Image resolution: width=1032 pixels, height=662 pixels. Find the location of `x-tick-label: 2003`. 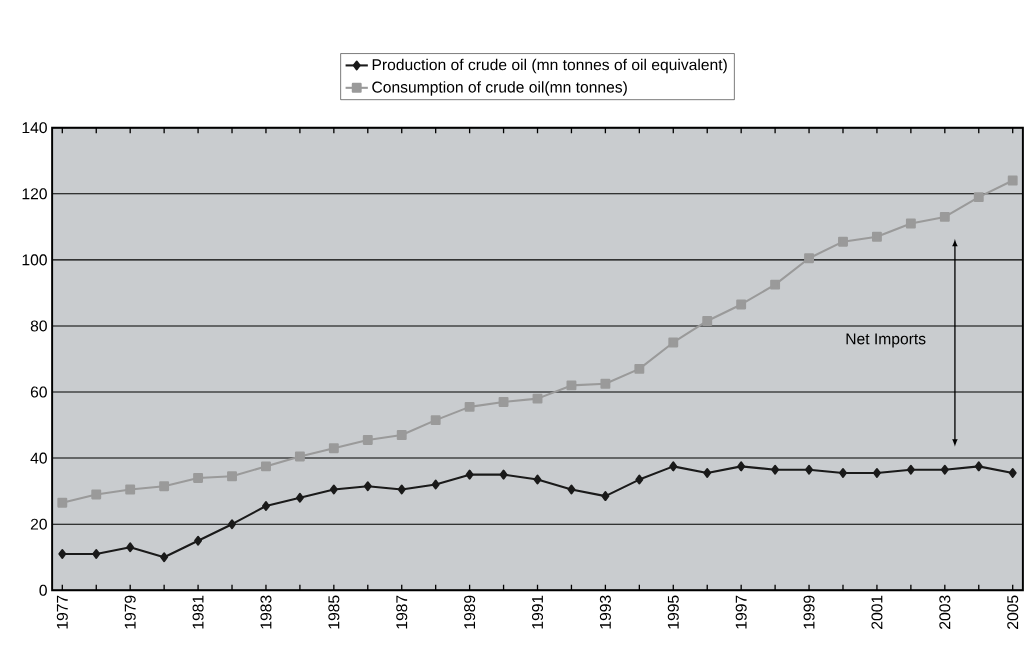

x-tick-label: 2003 is located at coordinates (945, 612).